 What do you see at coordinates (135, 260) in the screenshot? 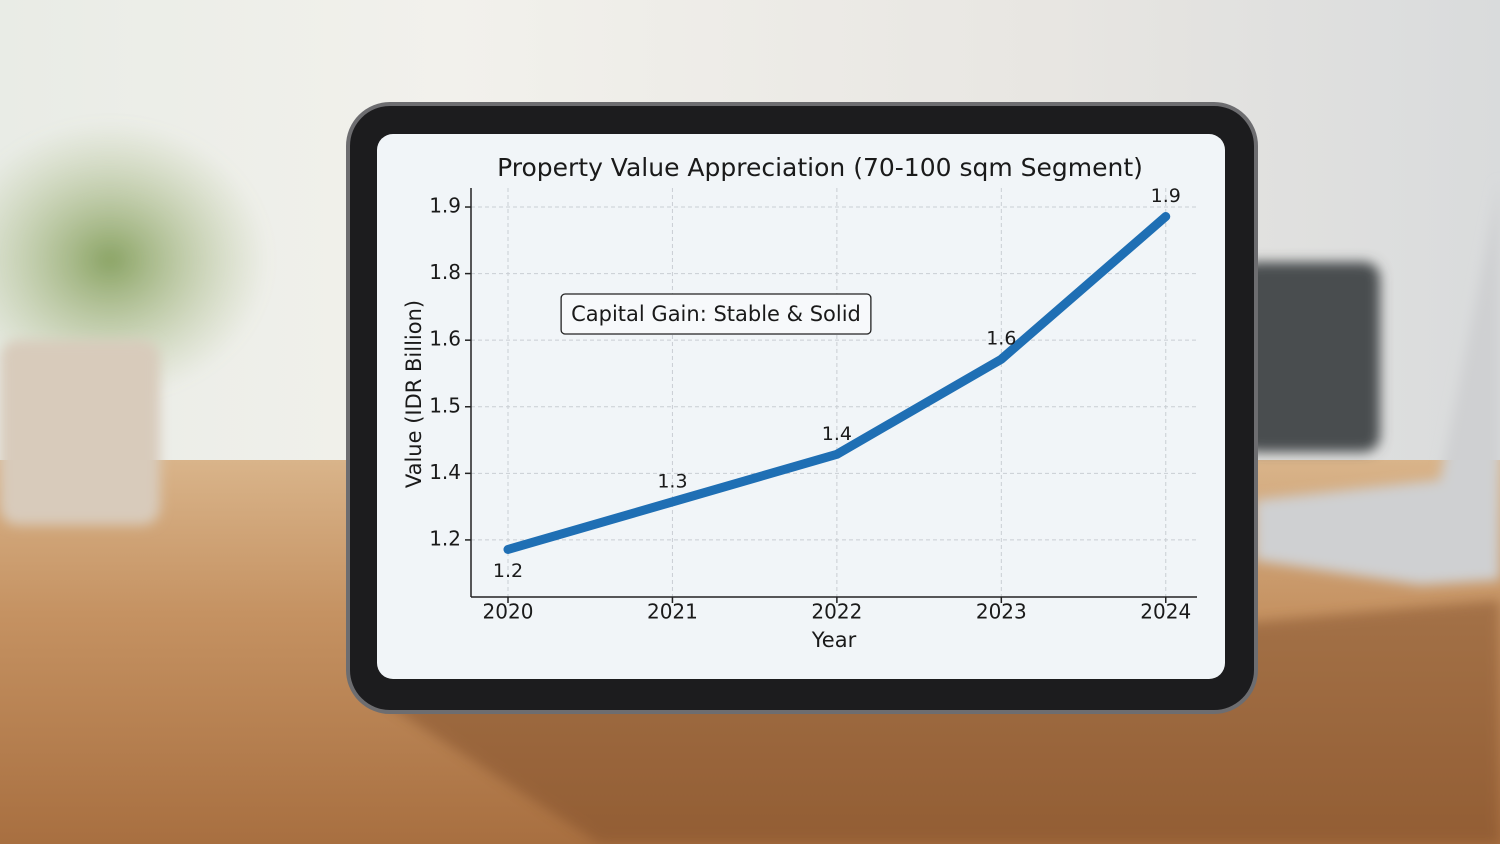
I see `plant` at bounding box center [135, 260].